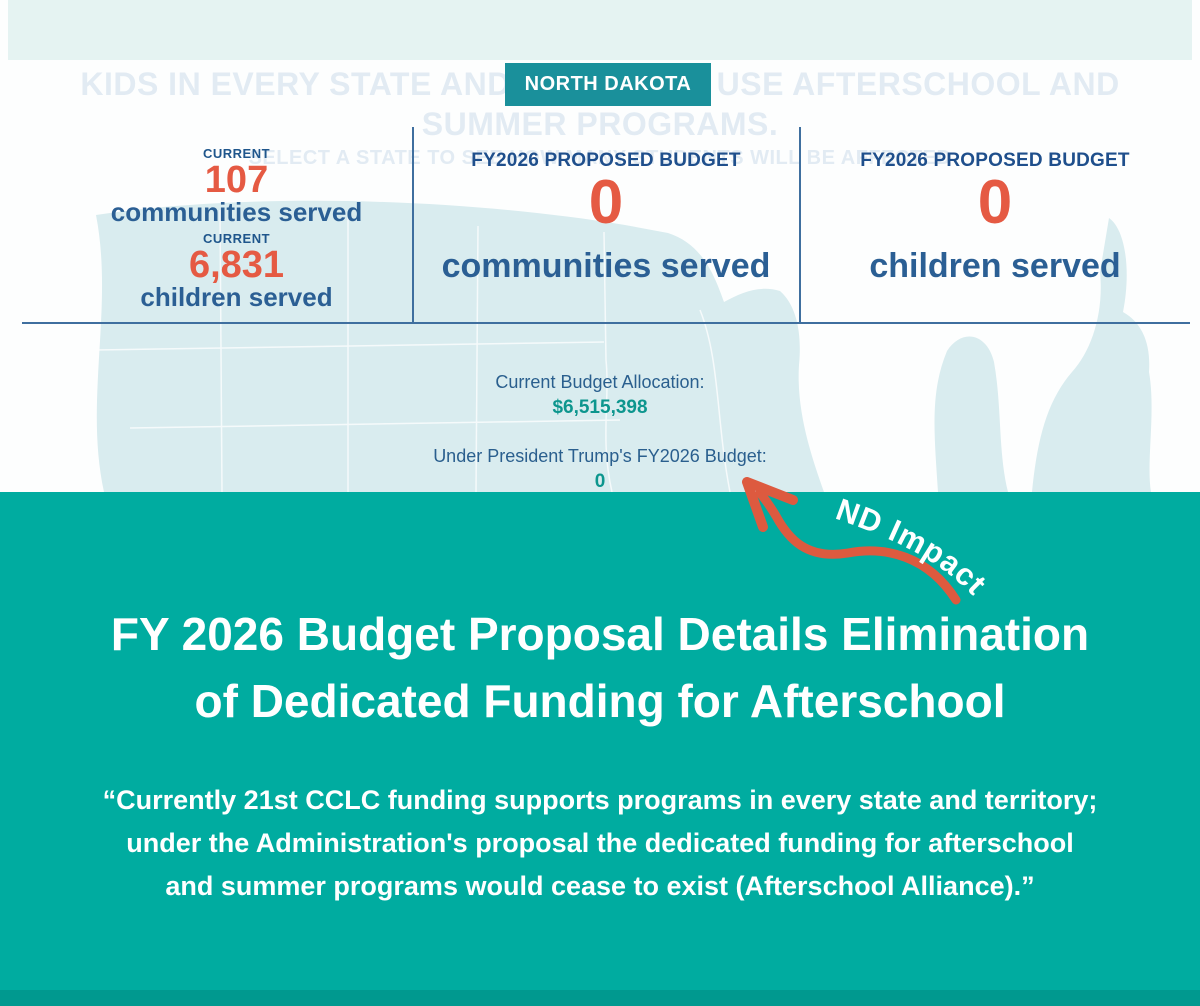 The image size is (1200, 1006). What do you see at coordinates (236, 297) in the screenshot?
I see `current-children-caption: children served` at bounding box center [236, 297].